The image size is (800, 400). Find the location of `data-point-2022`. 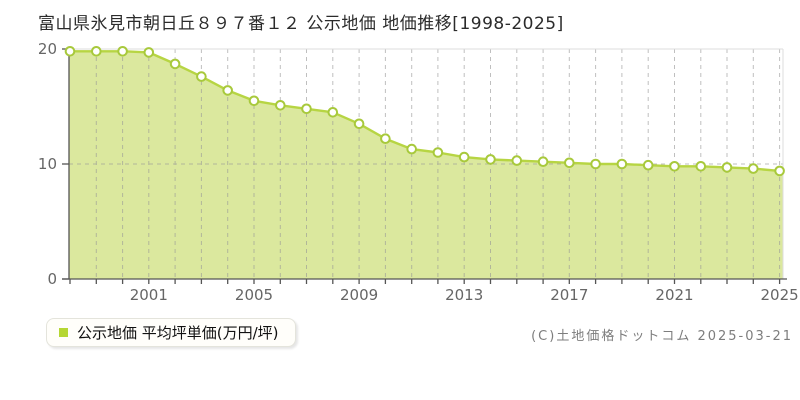

data-point-2022 is located at coordinates (701, 166).